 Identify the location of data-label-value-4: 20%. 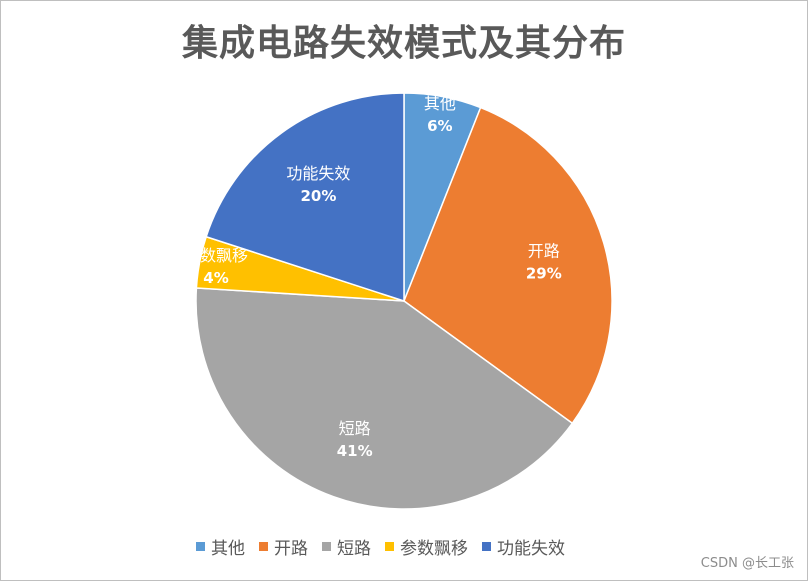
(318, 196).